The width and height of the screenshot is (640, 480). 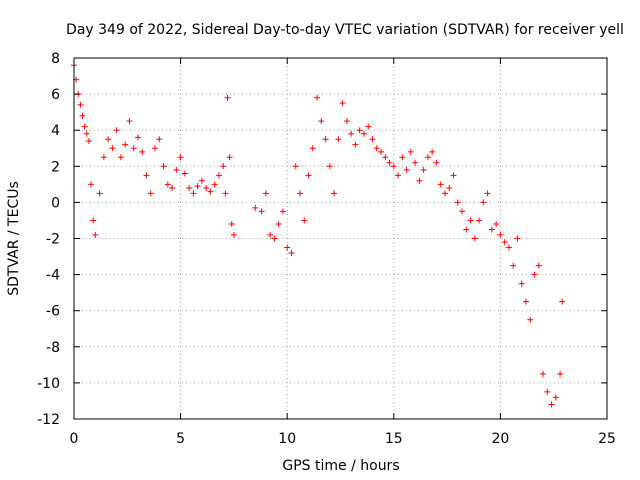 What do you see at coordinates (53, 348) in the screenshot?
I see `y-tick-label: -8` at bounding box center [53, 348].